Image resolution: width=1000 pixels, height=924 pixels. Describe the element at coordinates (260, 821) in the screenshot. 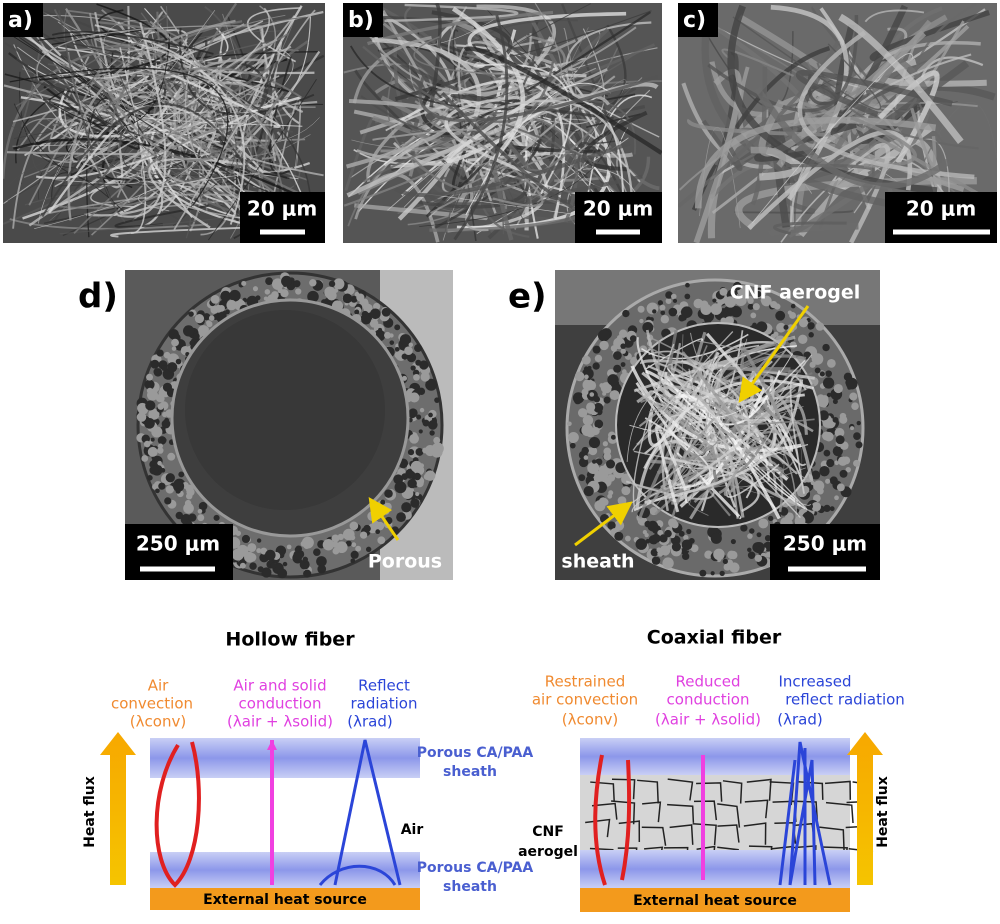

I see `hollow-schematic` at that location.